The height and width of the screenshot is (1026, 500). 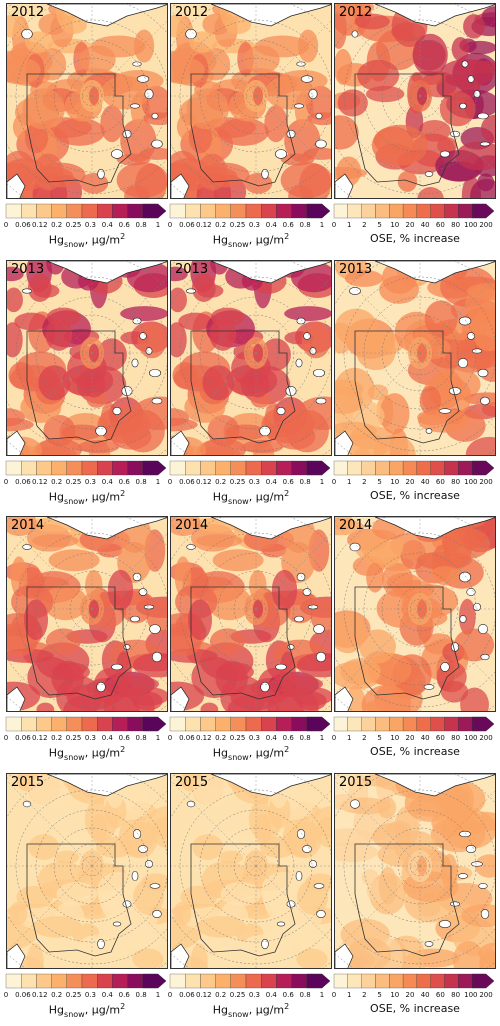 What do you see at coordinates (243, 387) in the screenshot?
I see `domain-boundary` at bounding box center [243, 387].